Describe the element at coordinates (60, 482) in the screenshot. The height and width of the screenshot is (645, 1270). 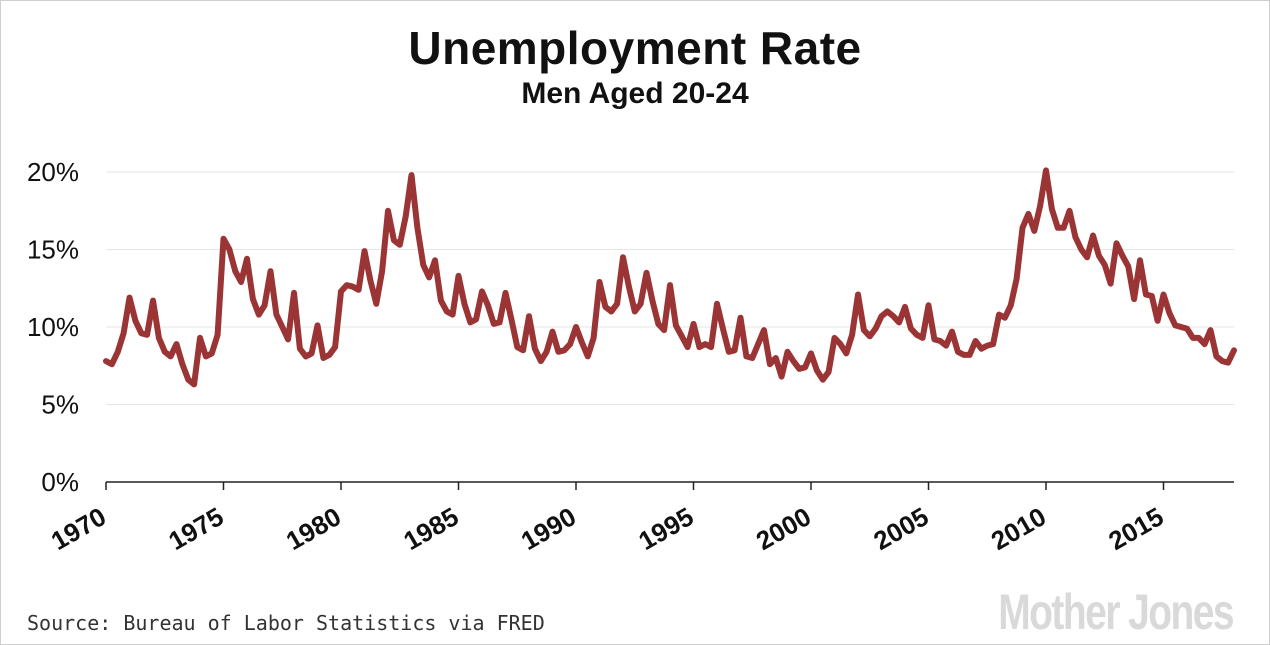
I see `y-tick-label: 0%` at that location.